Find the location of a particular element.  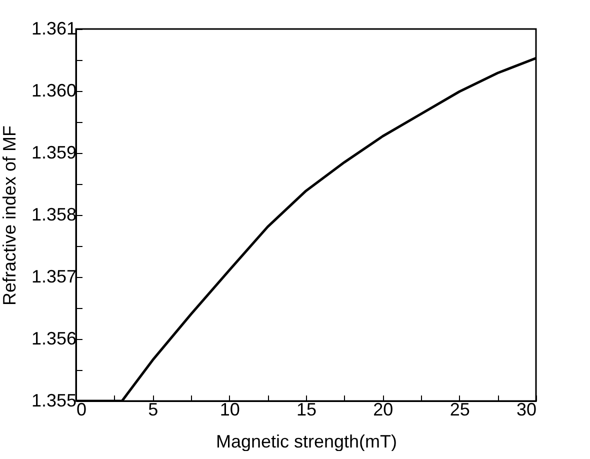

y-tick-label: 1.359 is located at coordinates (53, 152).